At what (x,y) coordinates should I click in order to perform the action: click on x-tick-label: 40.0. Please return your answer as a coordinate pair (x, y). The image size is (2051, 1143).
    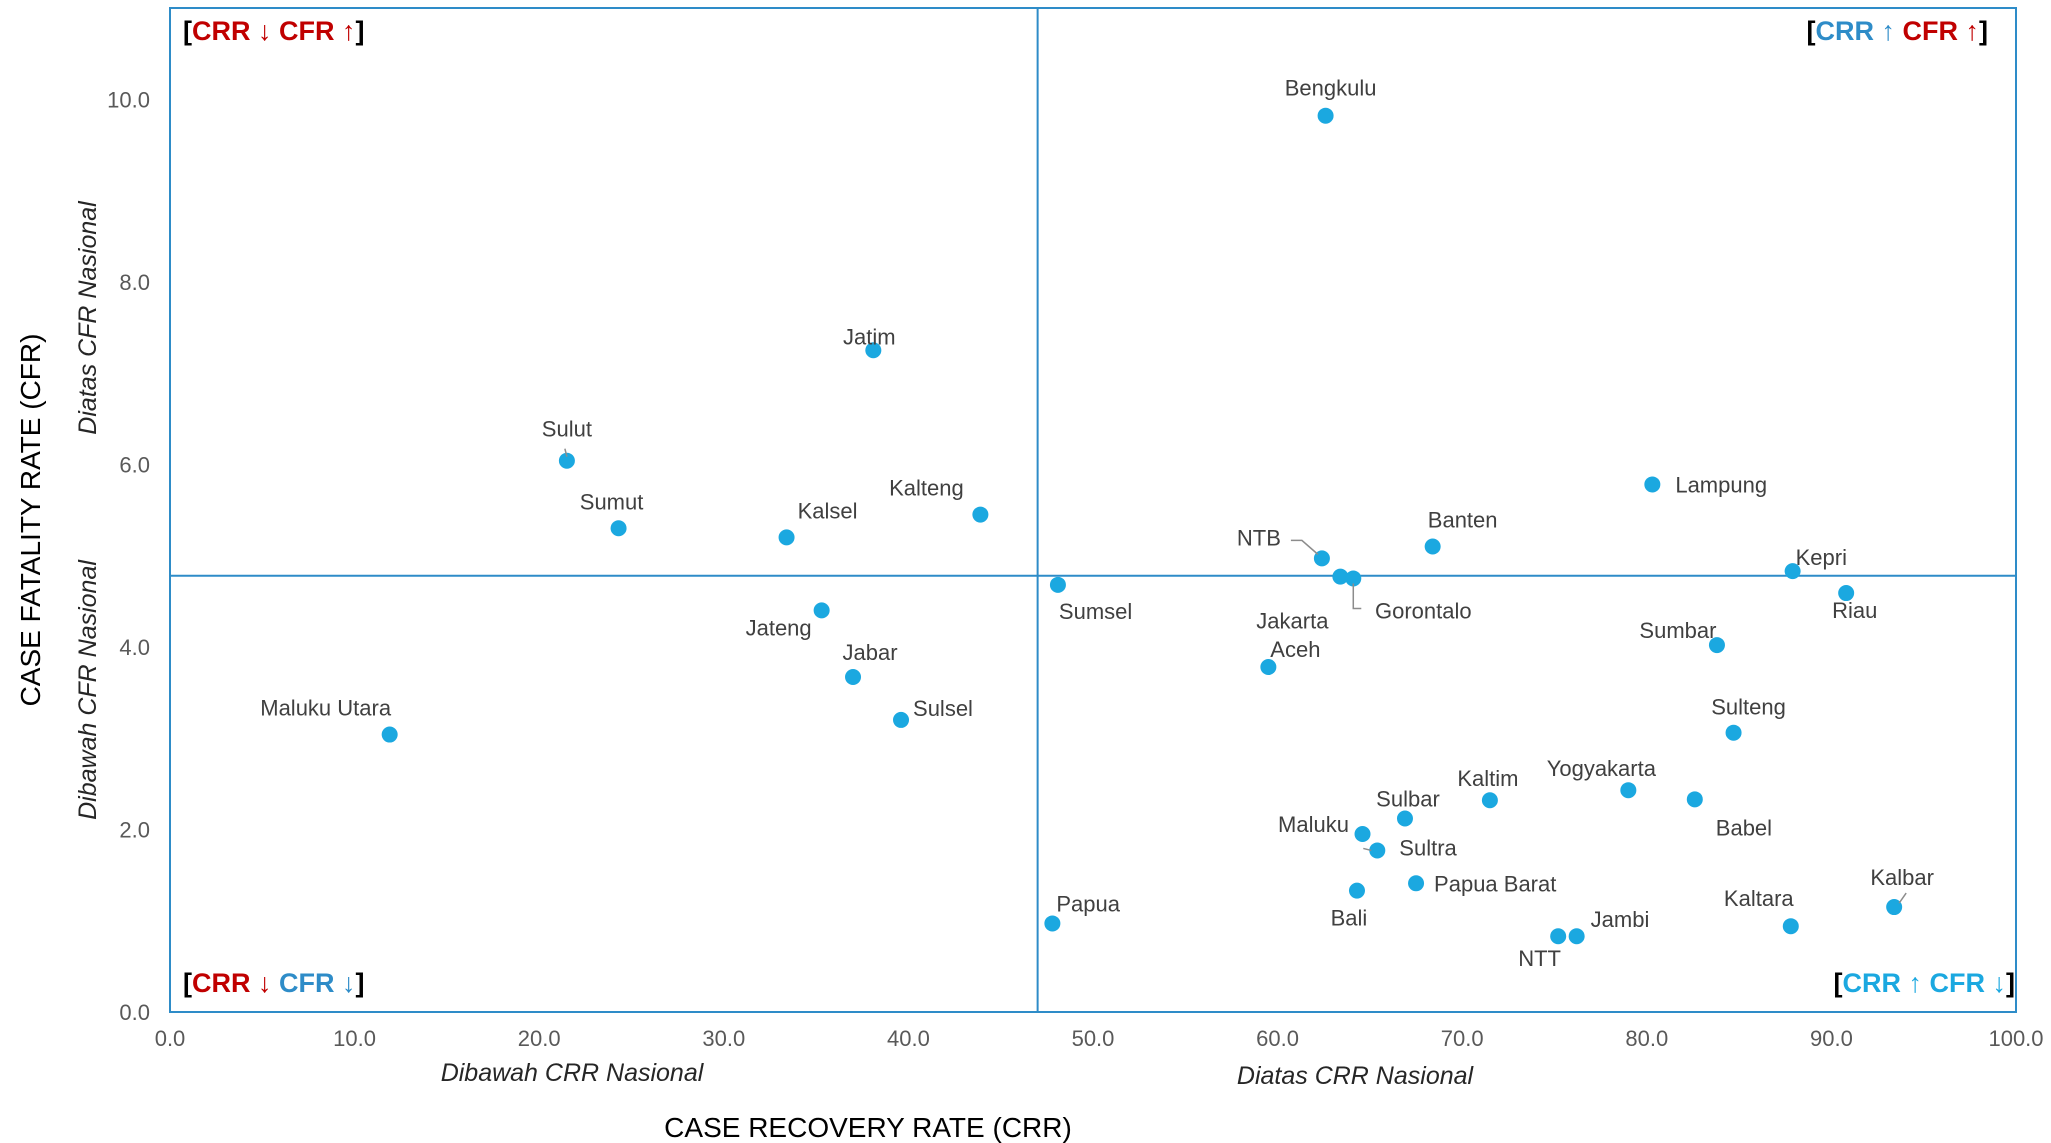
    Looking at the image, I should click on (908, 1038).